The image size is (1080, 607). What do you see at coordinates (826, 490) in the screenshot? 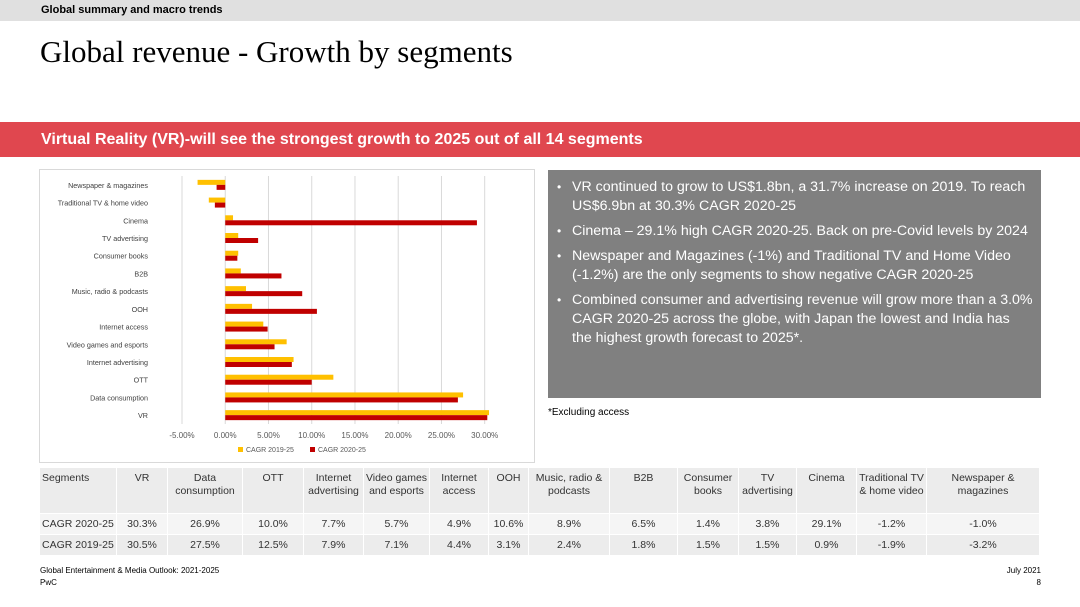
I see `column-header: Cinema` at bounding box center [826, 490].